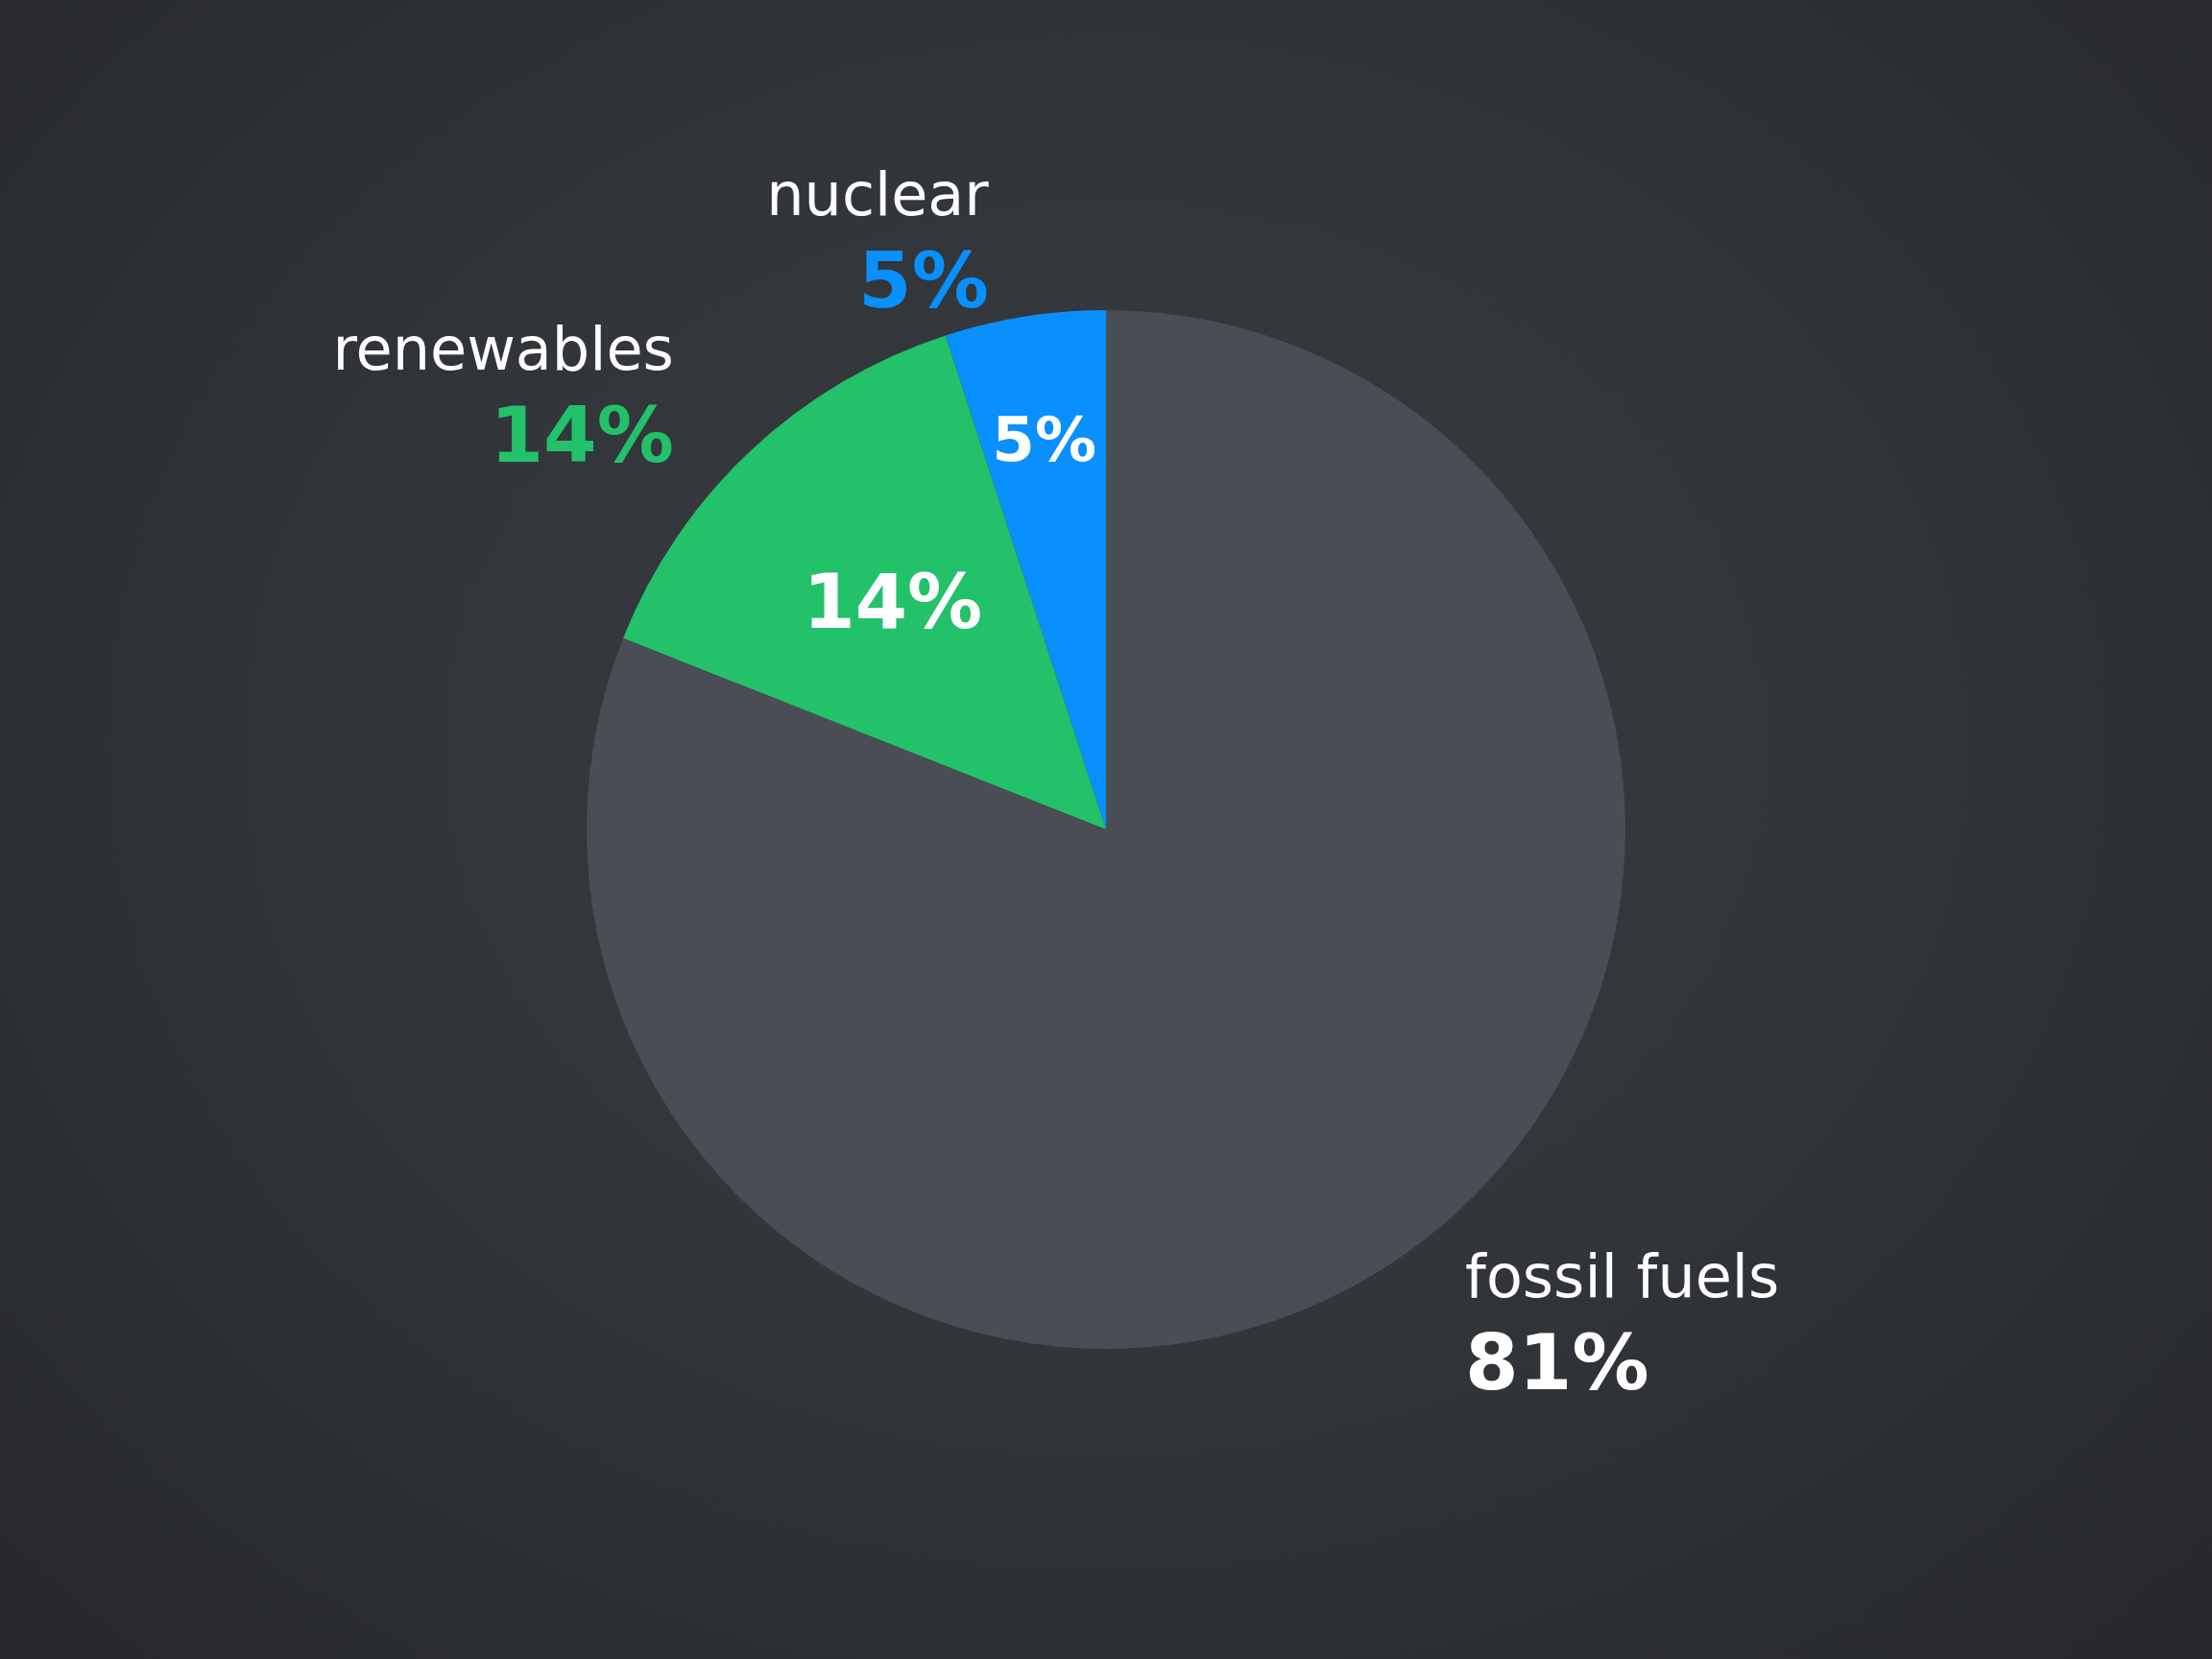 This screenshot has width=2212, height=1659. What do you see at coordinates (1557, 1363) in the screenshot?
I see `data-label: 81%` at bounding box center [1557, 1363].